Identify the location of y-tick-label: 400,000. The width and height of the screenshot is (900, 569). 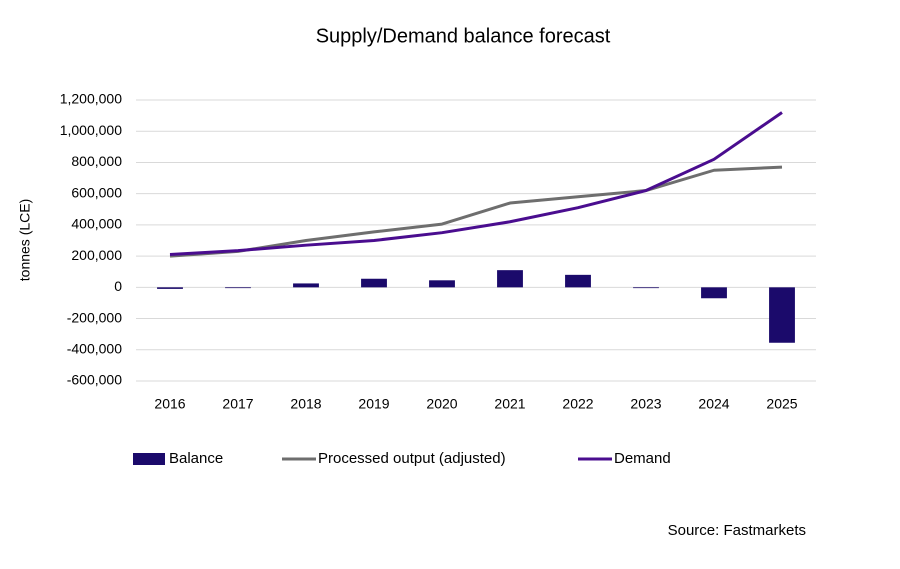
(96, 224).